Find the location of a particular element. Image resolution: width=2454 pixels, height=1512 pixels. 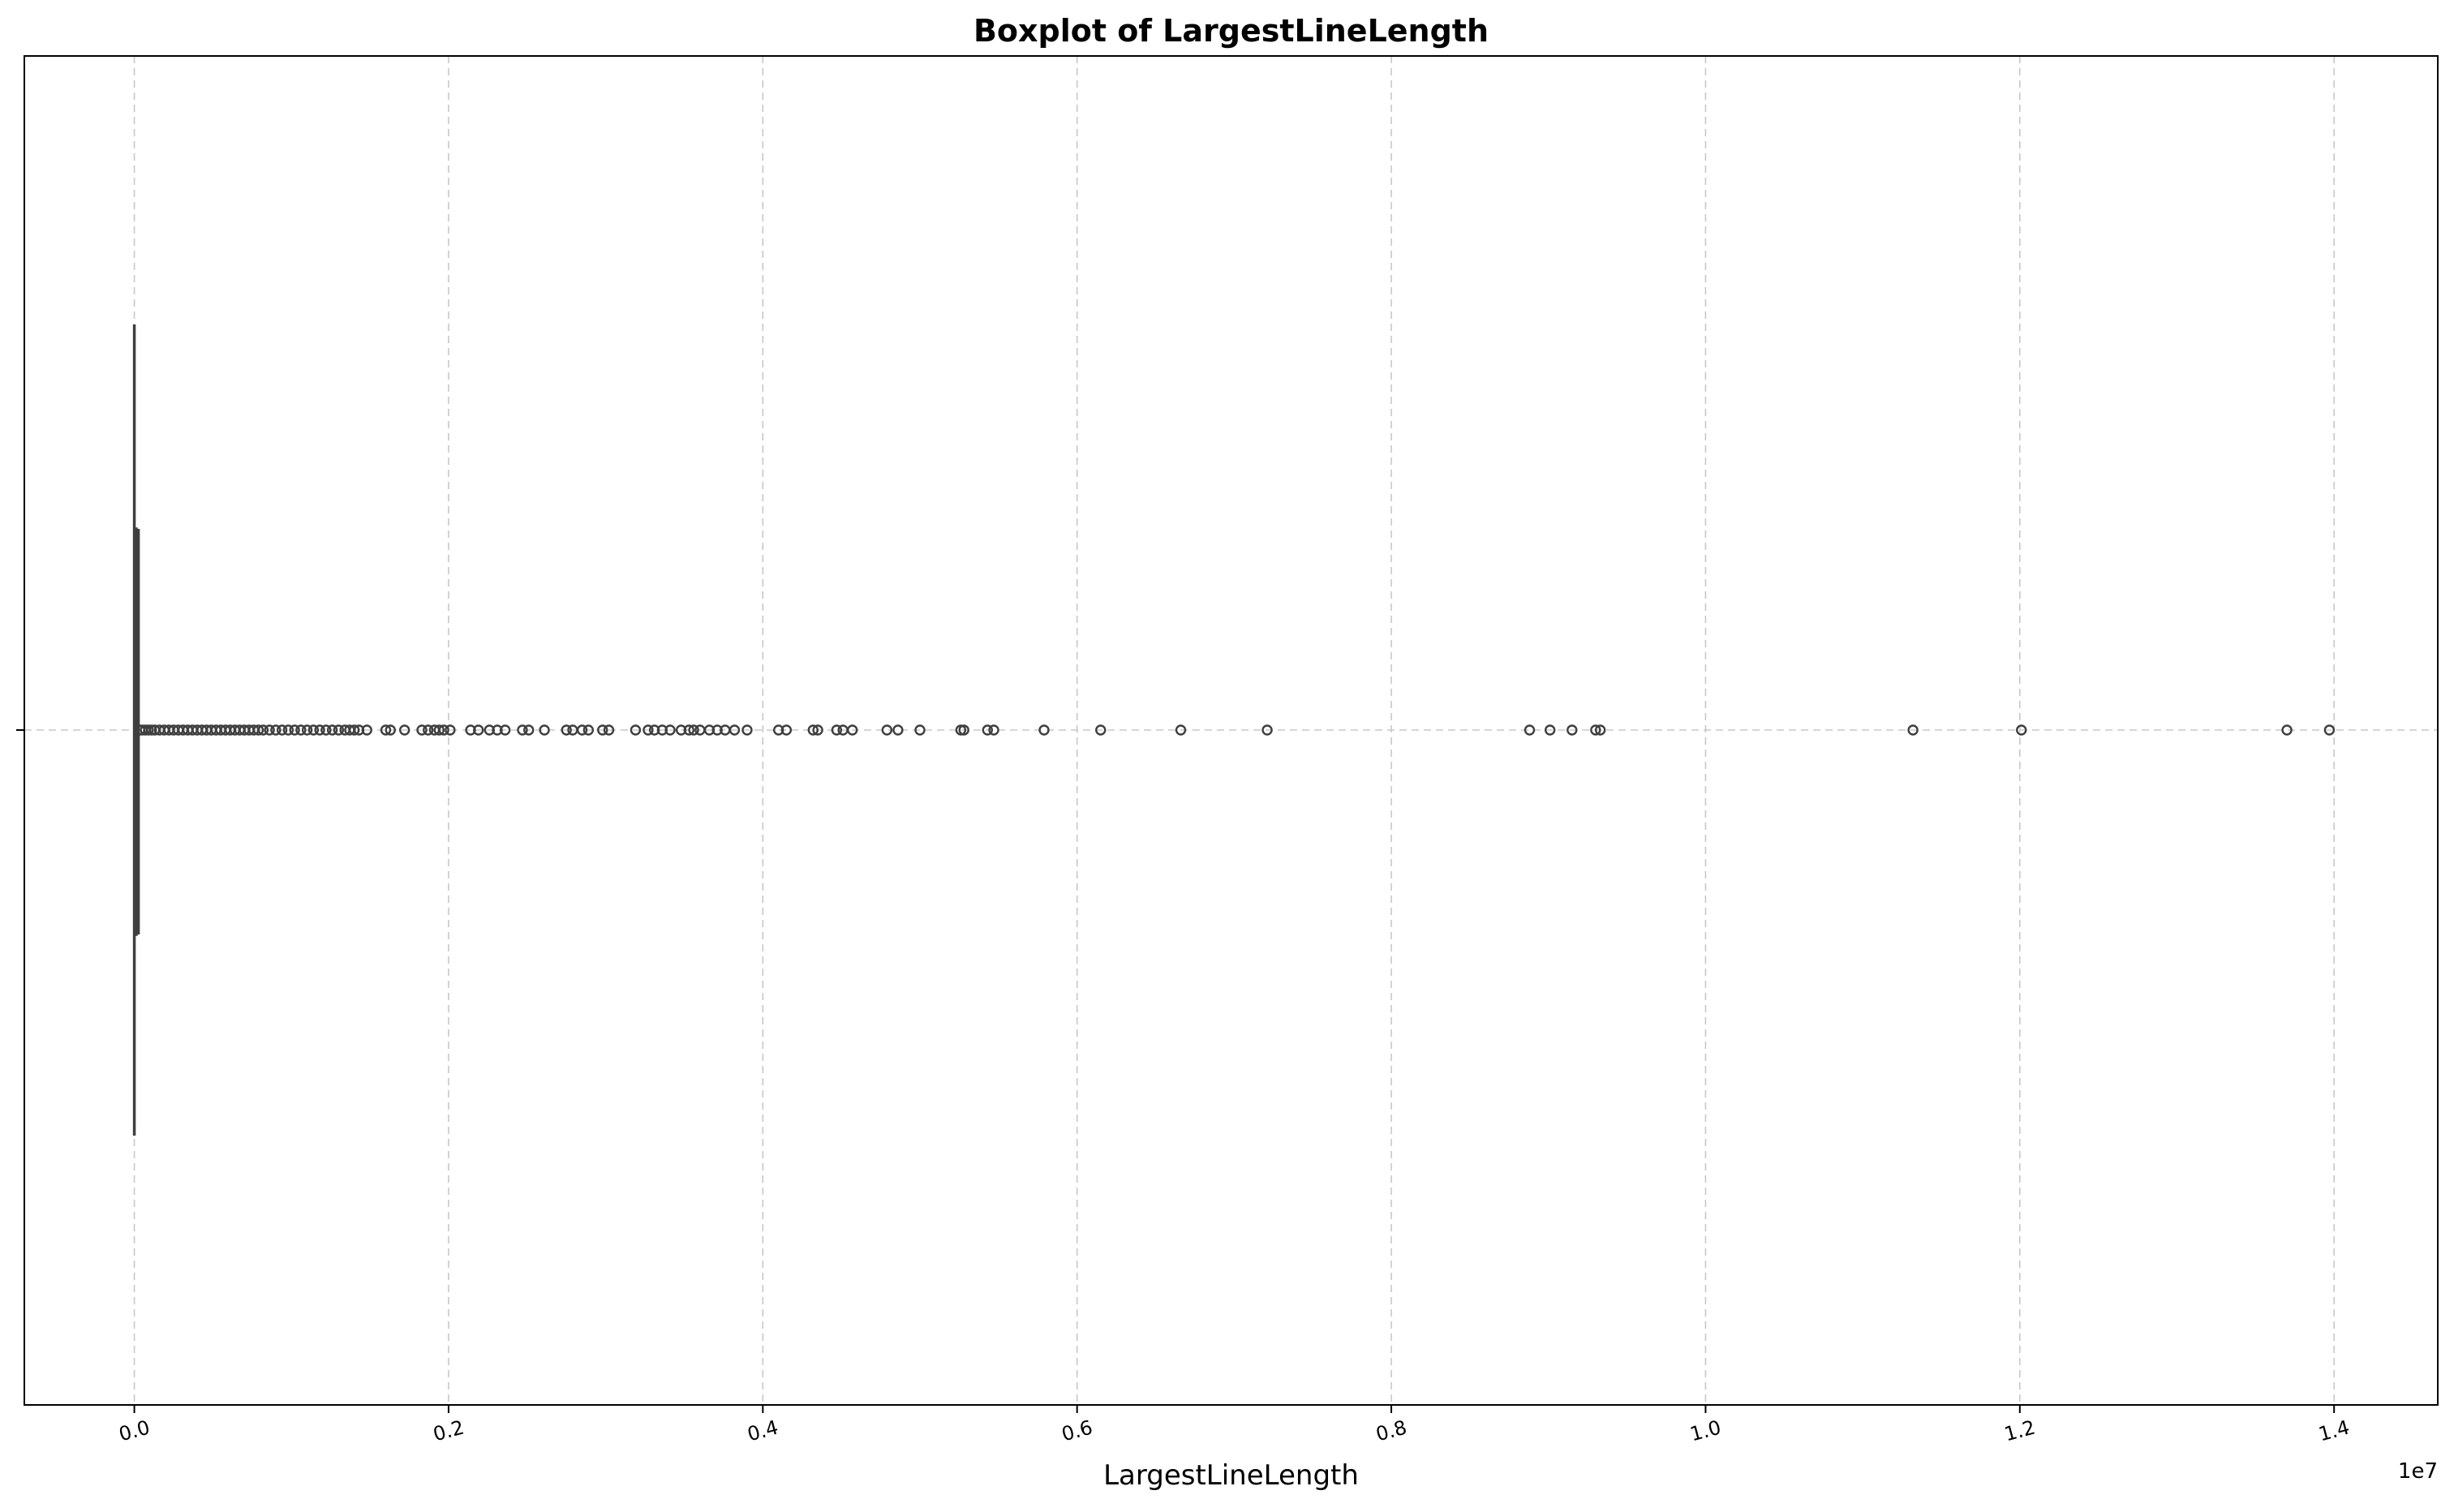

x-tick-label: 0.6 is located at coordinates (1077, 1431).